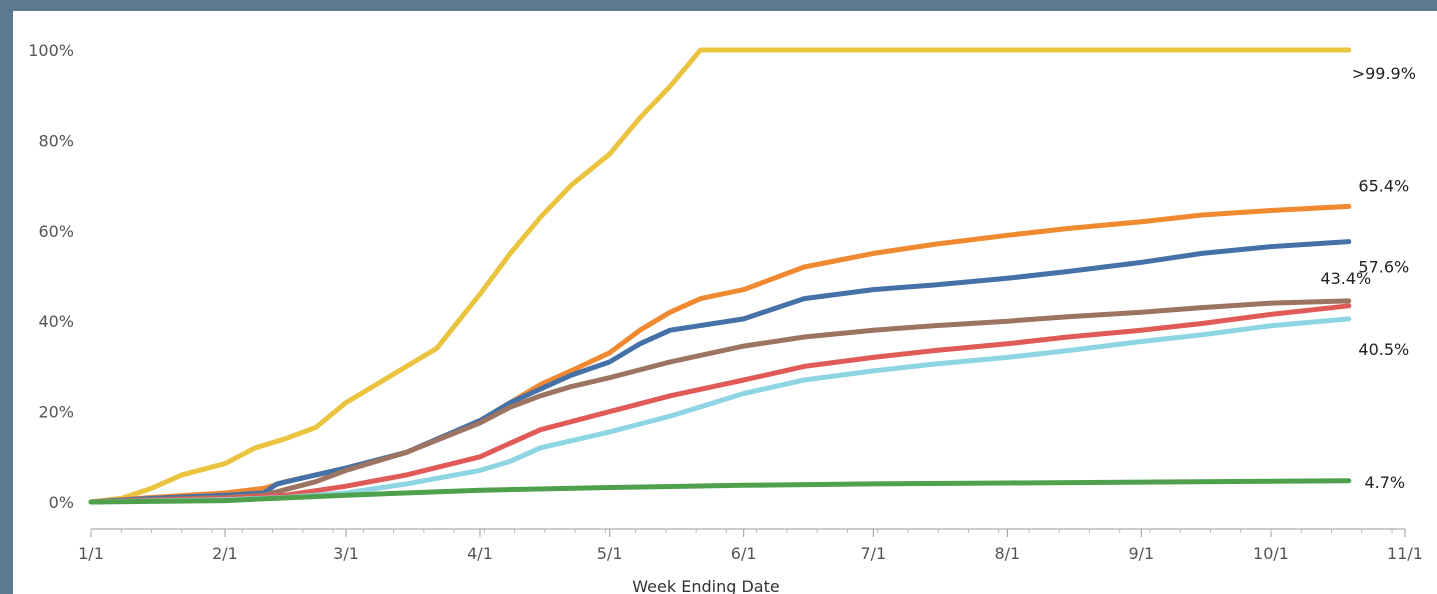 The height and width of the screenshot is (594, 1437). I want to click on x-tick-label: 9/1, so click(1141, 553).